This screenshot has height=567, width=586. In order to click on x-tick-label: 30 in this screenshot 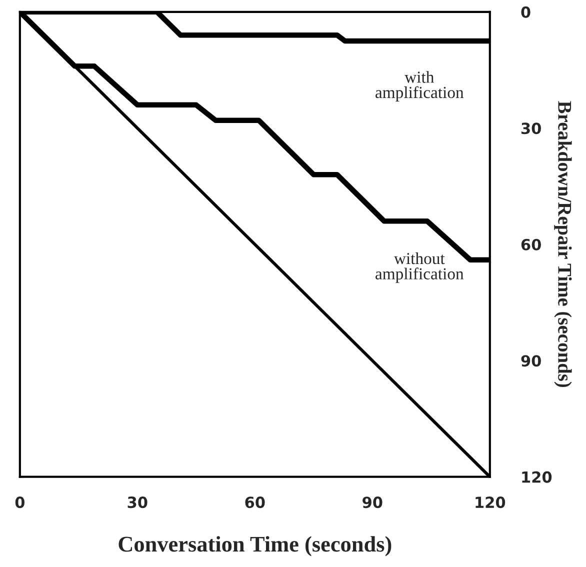, I will do `click(138, 502)`.